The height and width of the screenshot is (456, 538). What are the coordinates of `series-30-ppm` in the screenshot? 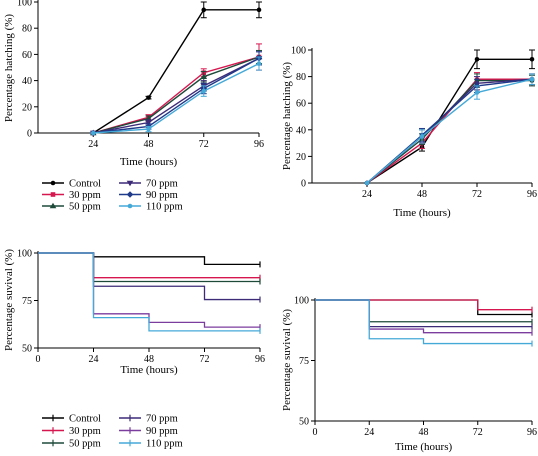 It's located at (176, 89).